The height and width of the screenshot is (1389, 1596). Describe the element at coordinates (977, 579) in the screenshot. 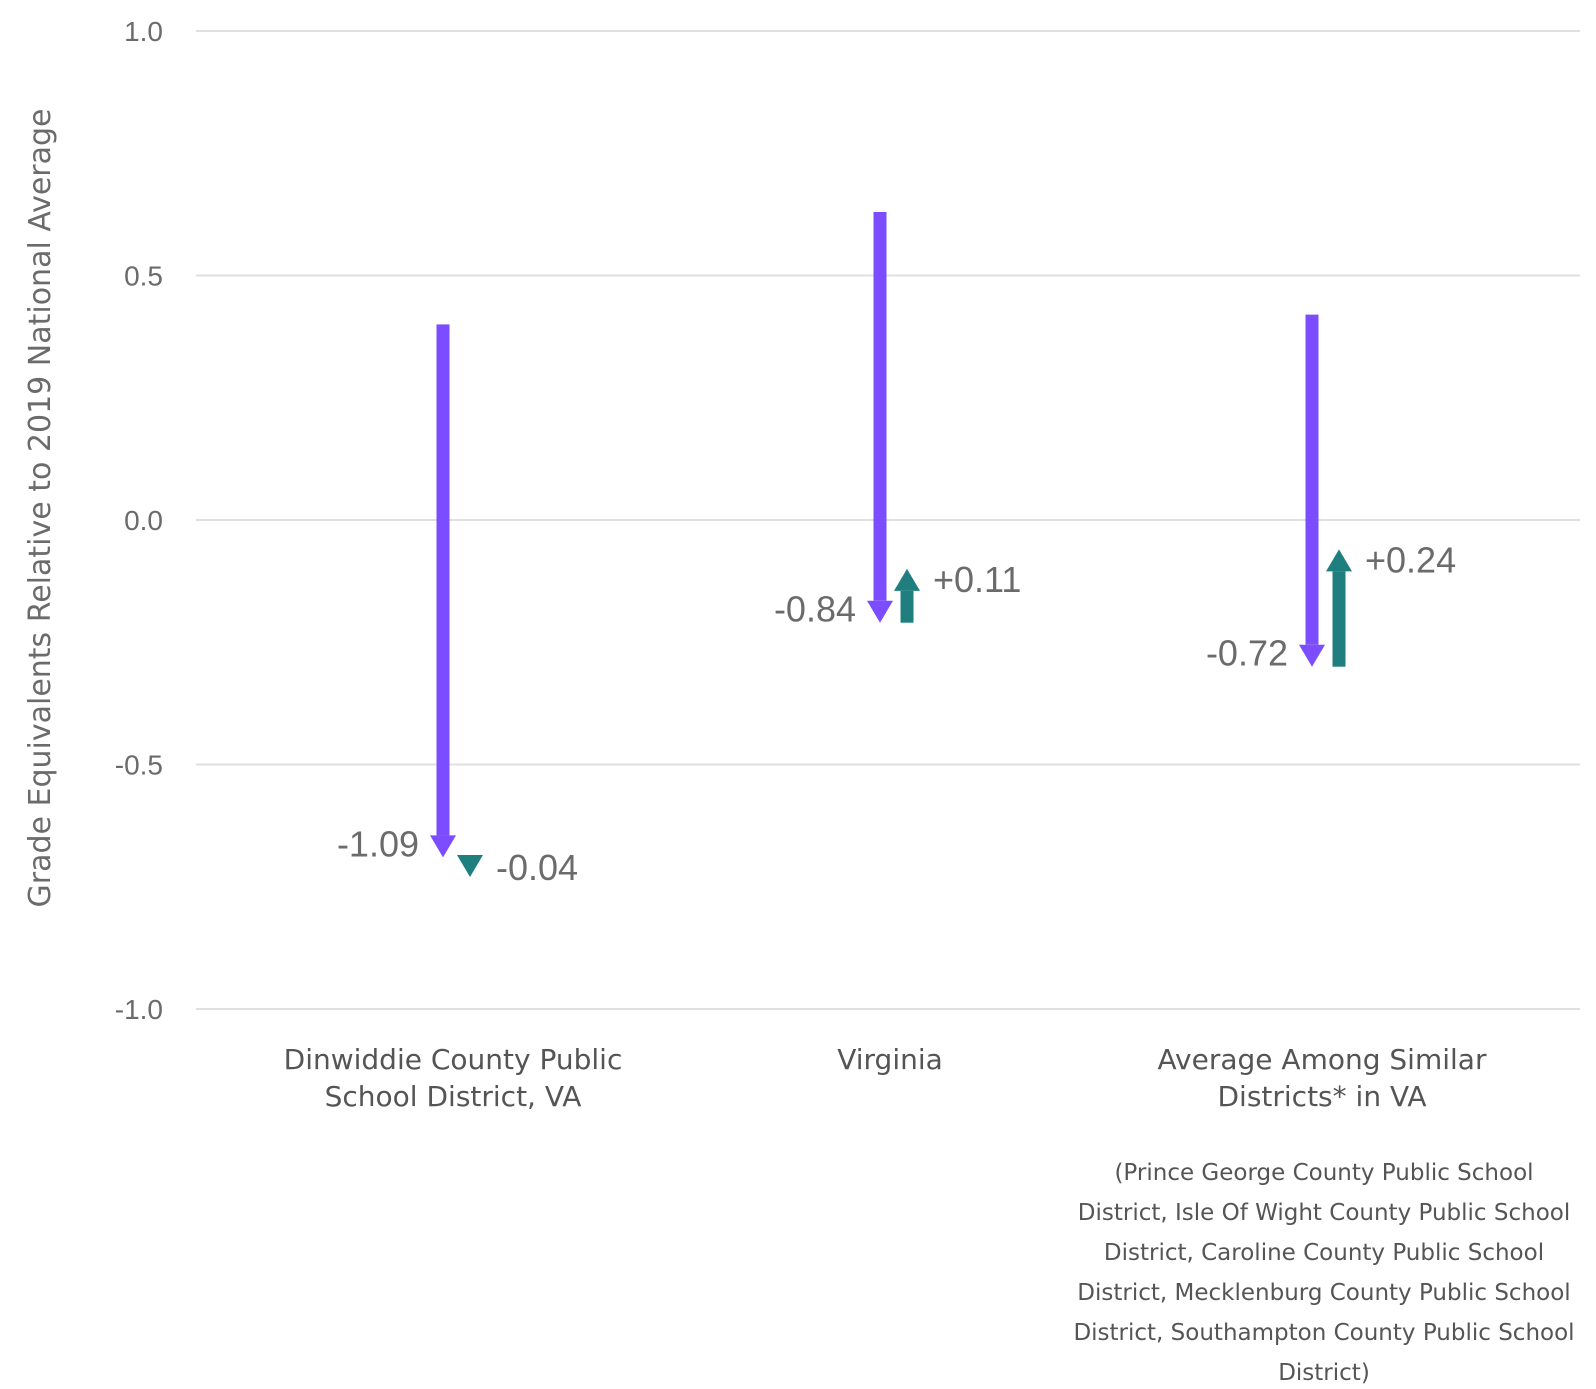

I see `change-value-label: +0.11` at that location.